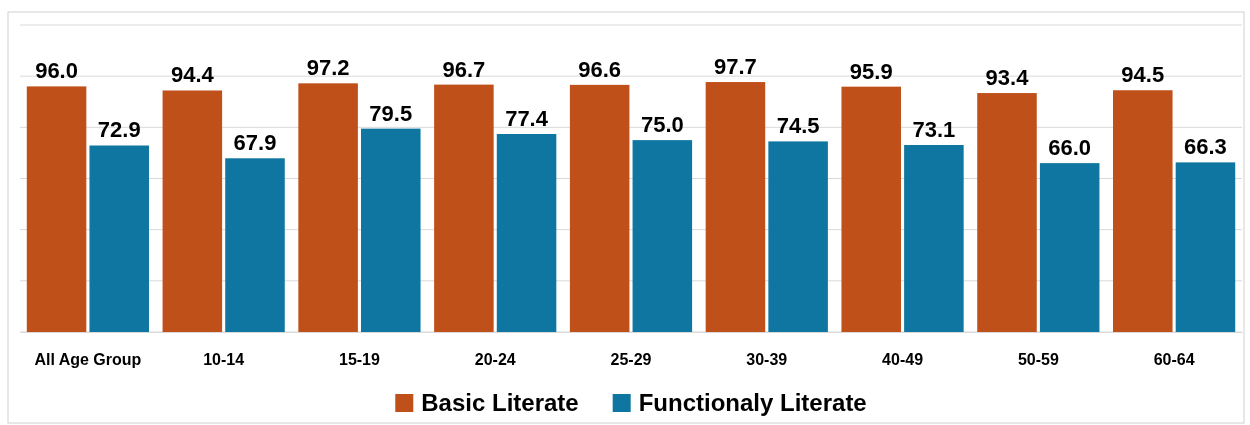 This screenshot has height=425, width=1250. I want to click on data-label: 94.4, so click(192, 75).